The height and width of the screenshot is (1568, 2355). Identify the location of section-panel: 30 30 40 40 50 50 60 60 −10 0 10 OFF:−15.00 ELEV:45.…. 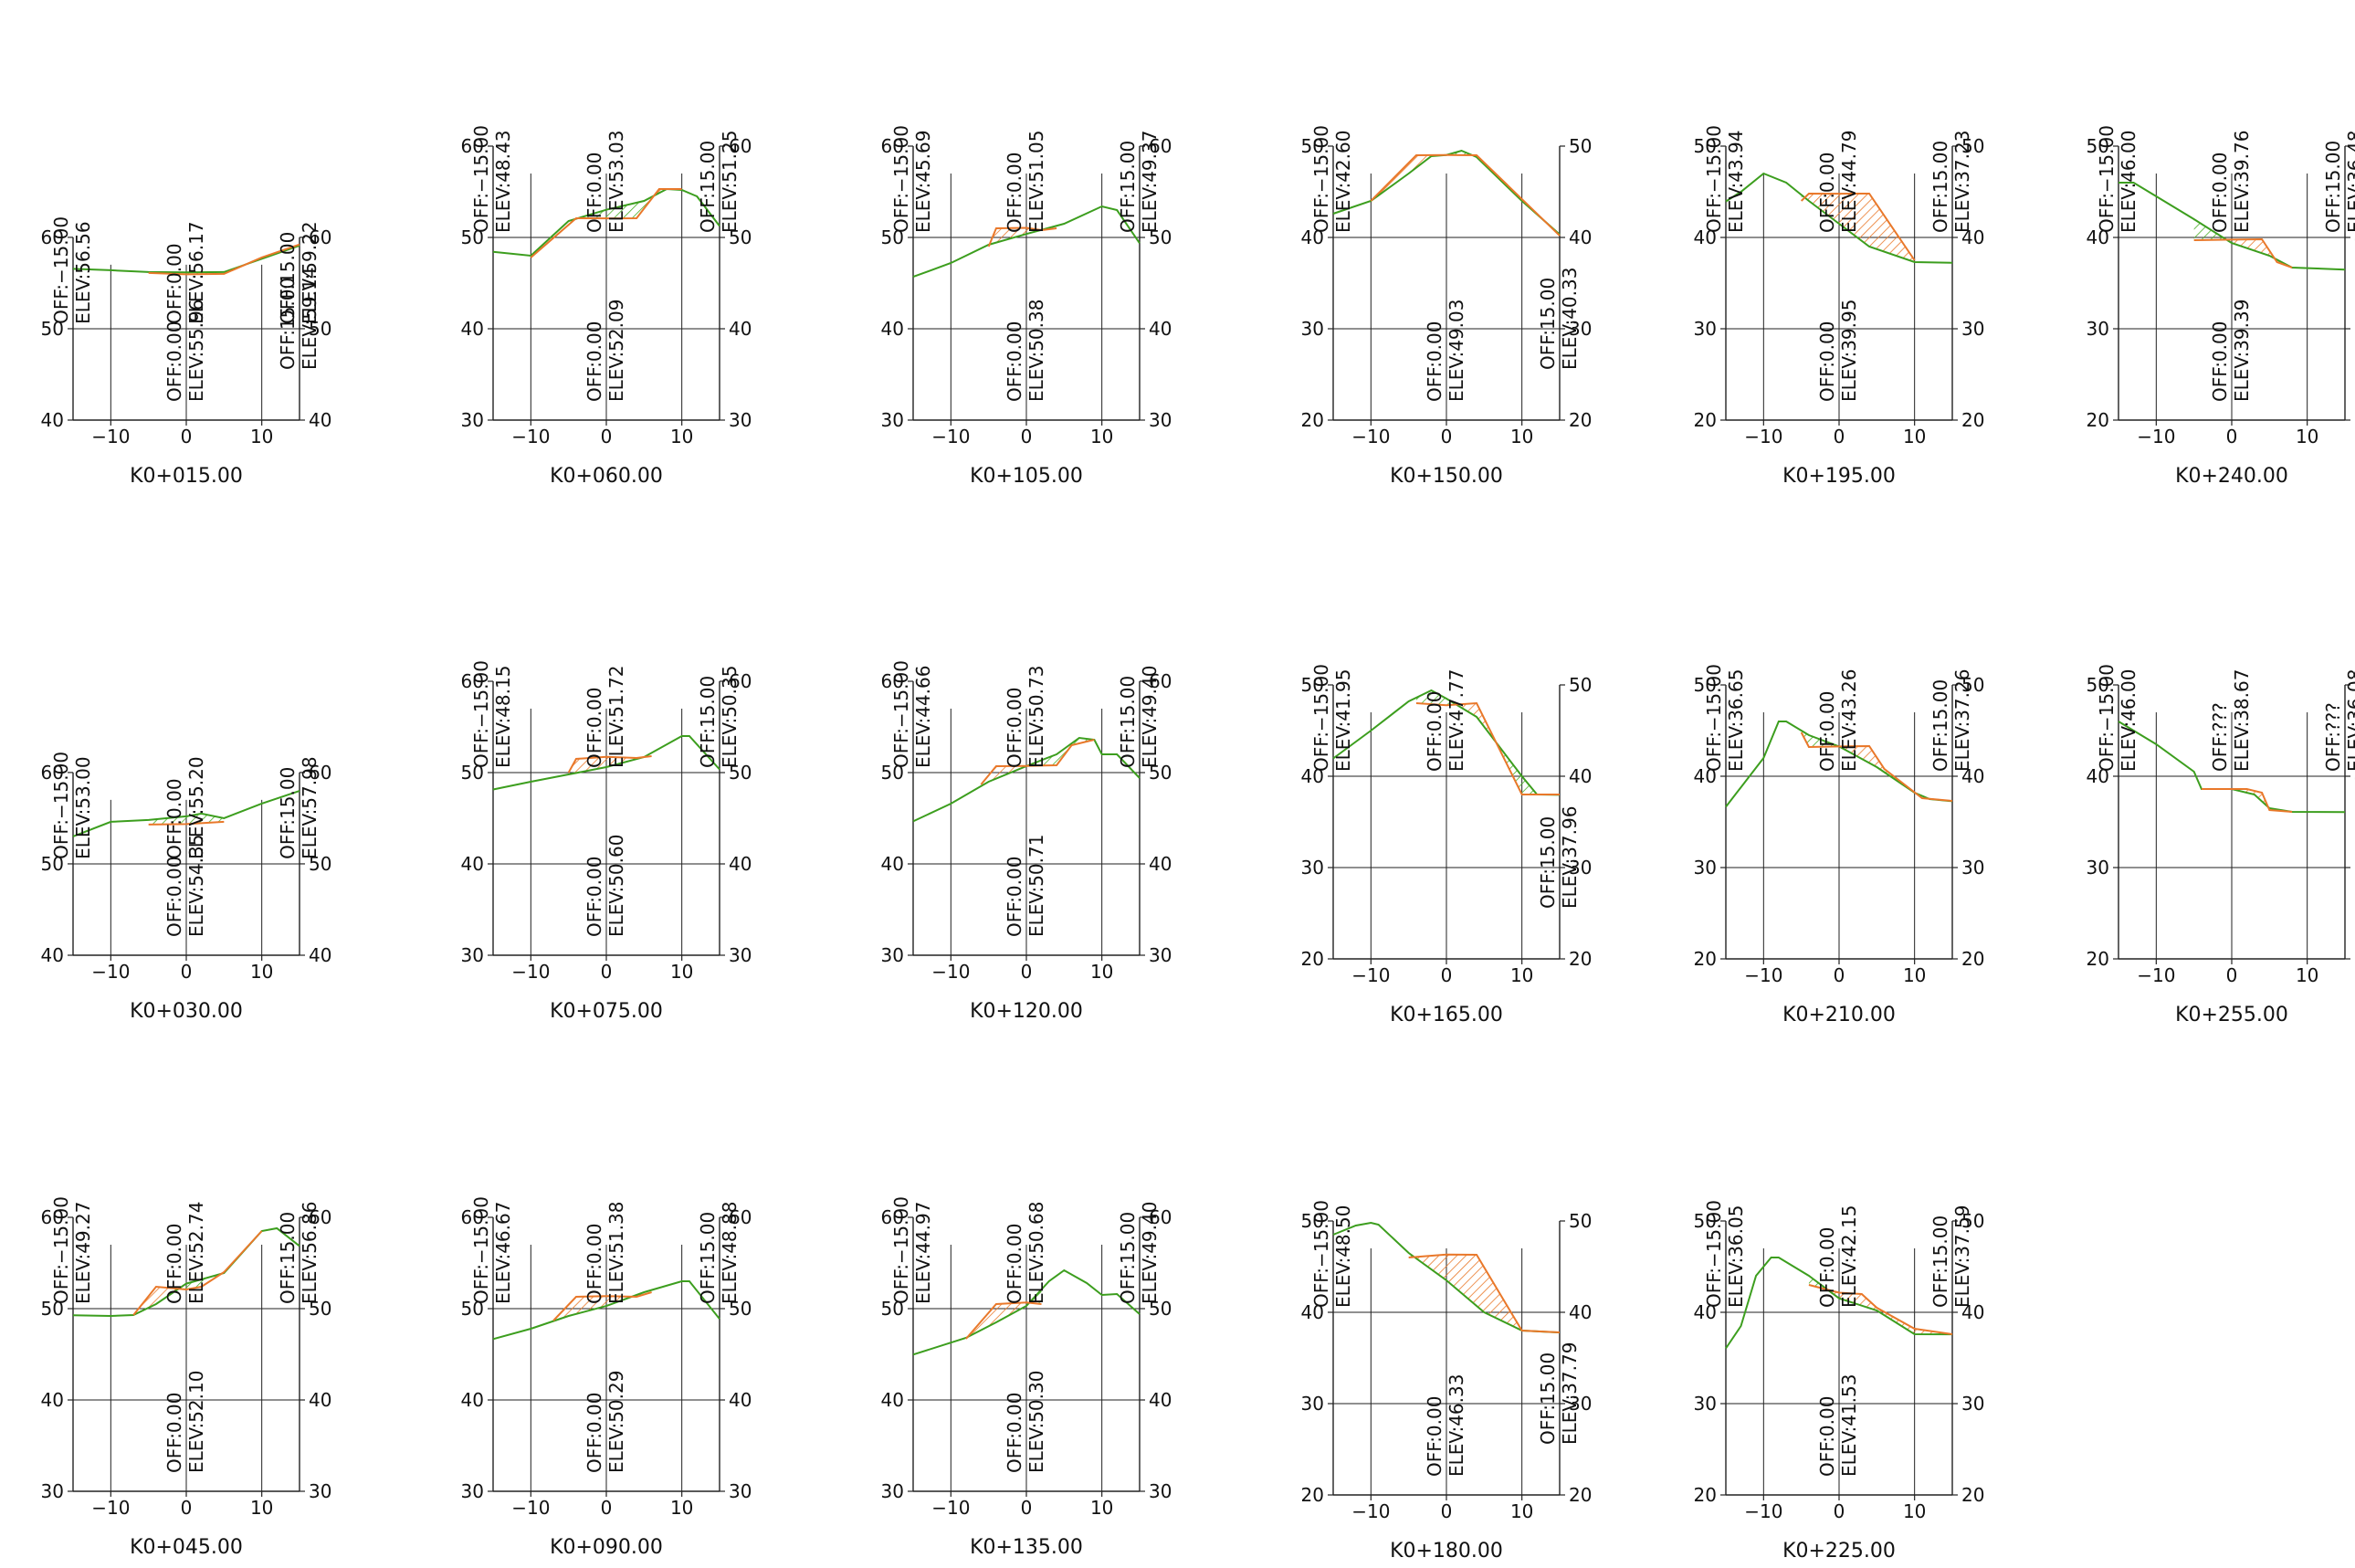
(1026, 306).